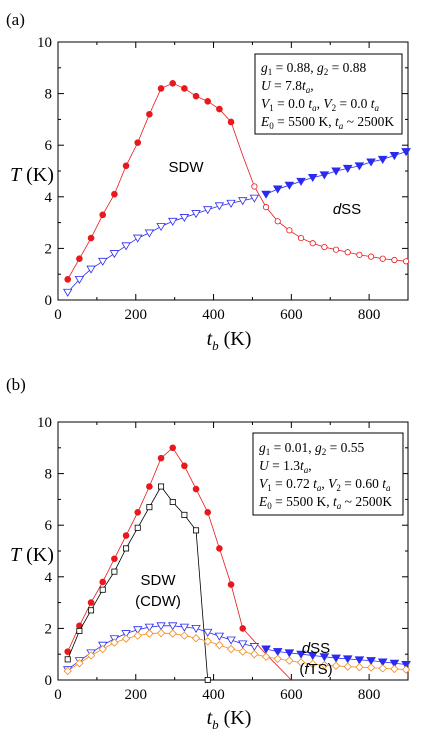 This screenshot has width=436, height=738. I want to click on region-label-a-sdw: SDW, so click(187, 167).